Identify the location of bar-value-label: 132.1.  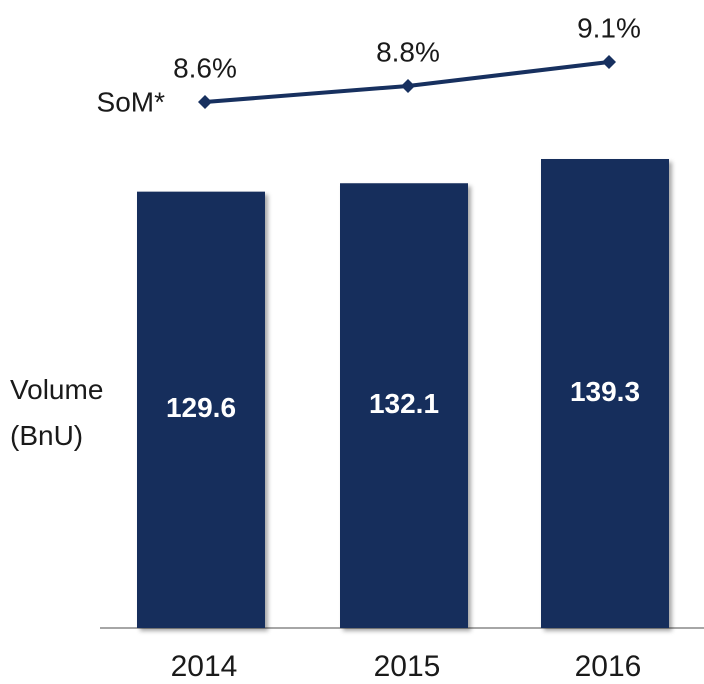
(404, 403).